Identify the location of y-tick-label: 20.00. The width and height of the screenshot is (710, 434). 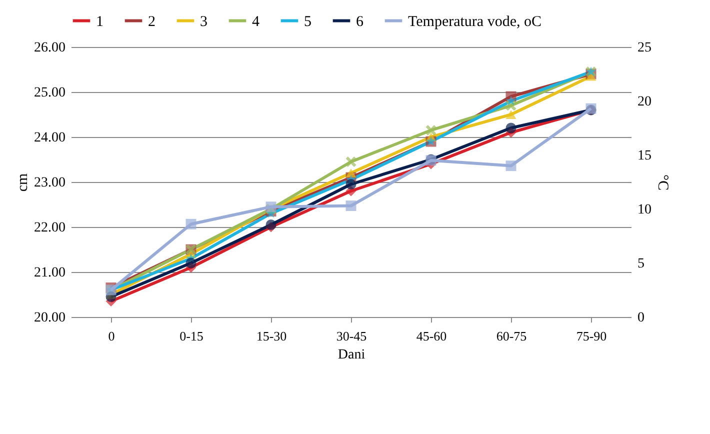
(50, 318).